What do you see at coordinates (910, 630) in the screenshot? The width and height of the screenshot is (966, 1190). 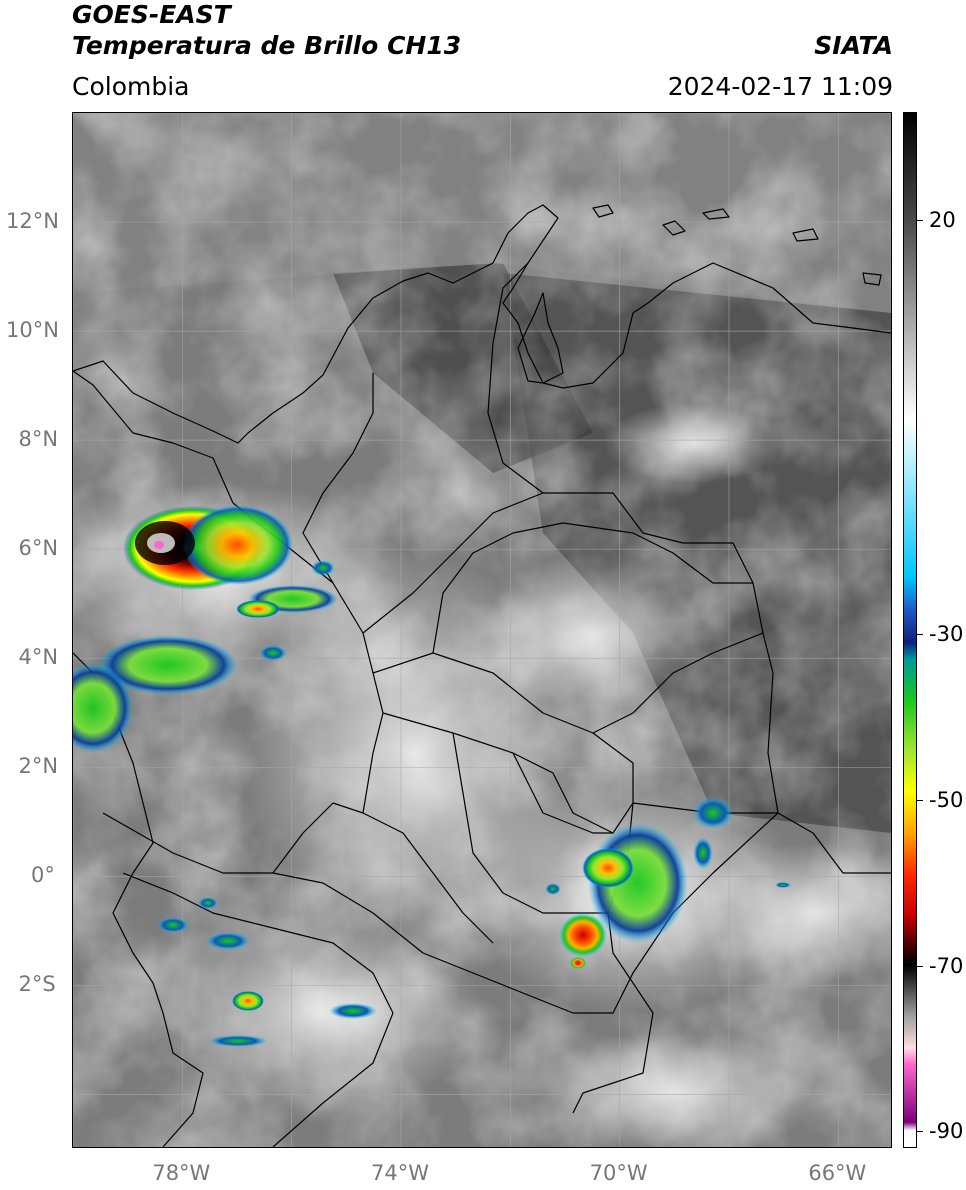 I see `temperature-colorbar` at bounding box center [910, 630].